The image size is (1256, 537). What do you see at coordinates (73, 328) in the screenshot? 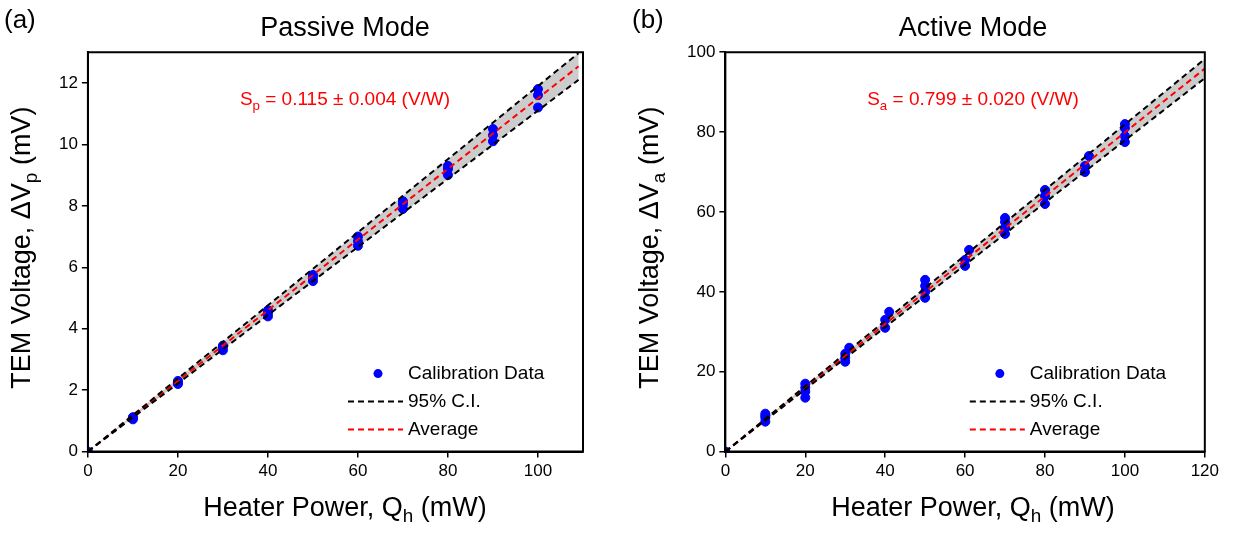
I see `y-tick-label: 4` at bounding box center [73, 328].